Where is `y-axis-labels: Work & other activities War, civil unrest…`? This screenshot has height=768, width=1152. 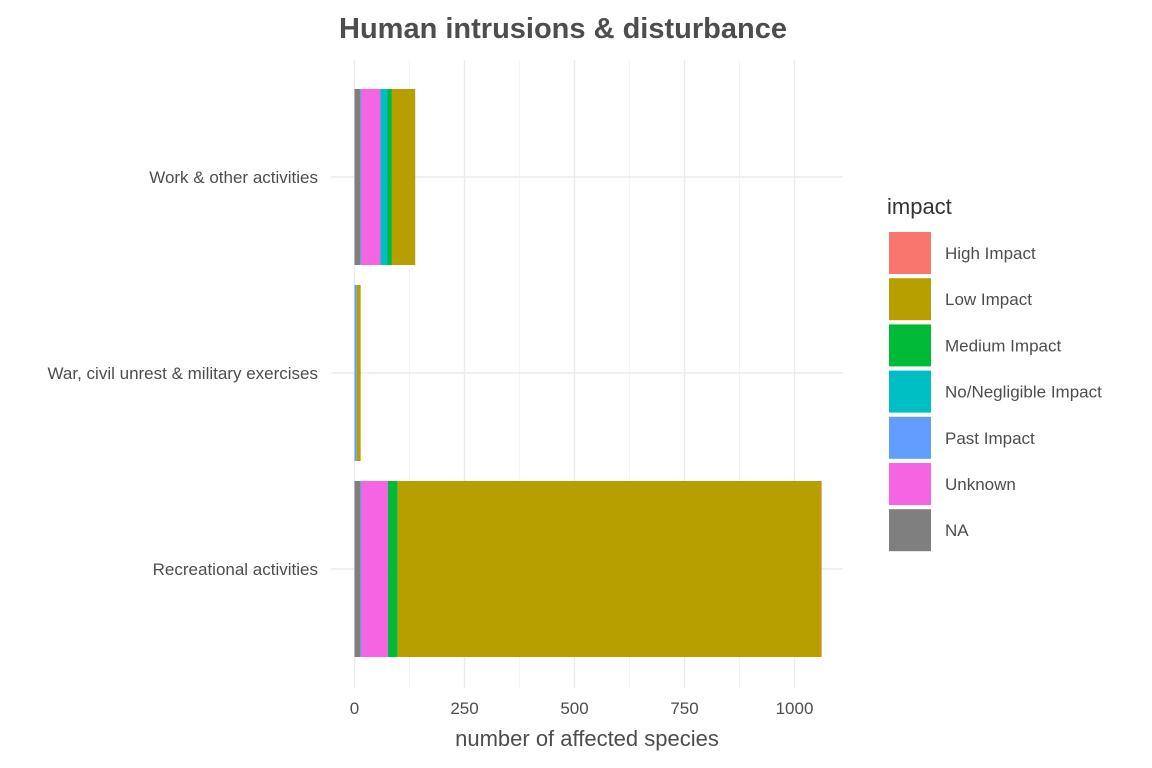 y-axis-labels: Work & other activities War, civil unrest… is located at coordinates (183, 373).